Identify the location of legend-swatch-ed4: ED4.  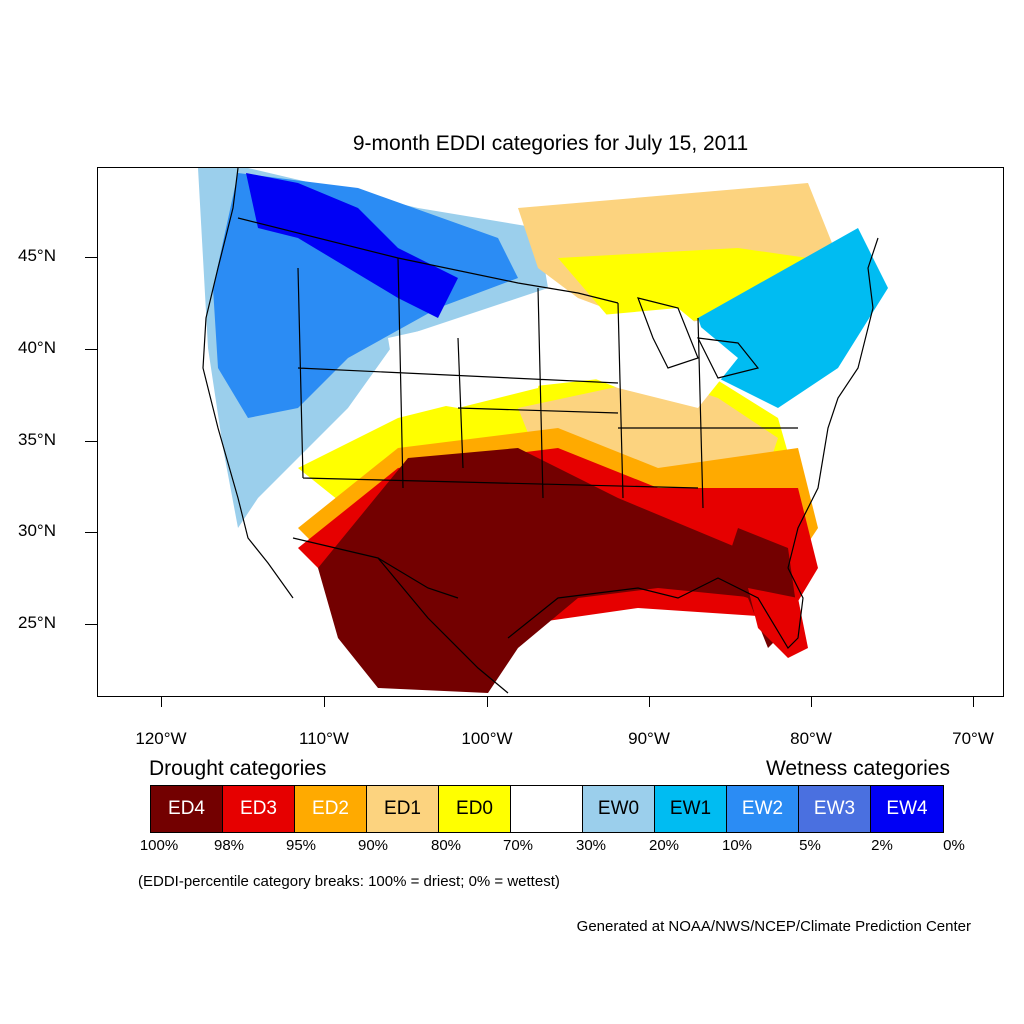
(187, 809).